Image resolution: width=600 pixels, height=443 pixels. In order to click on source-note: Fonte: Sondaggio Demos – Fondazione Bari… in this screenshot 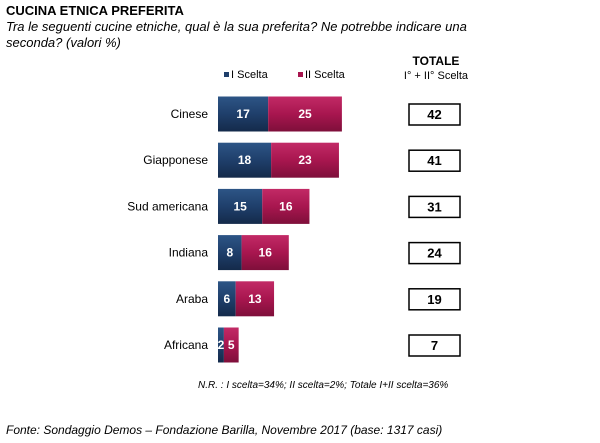, I will do `click(224, 430)`.